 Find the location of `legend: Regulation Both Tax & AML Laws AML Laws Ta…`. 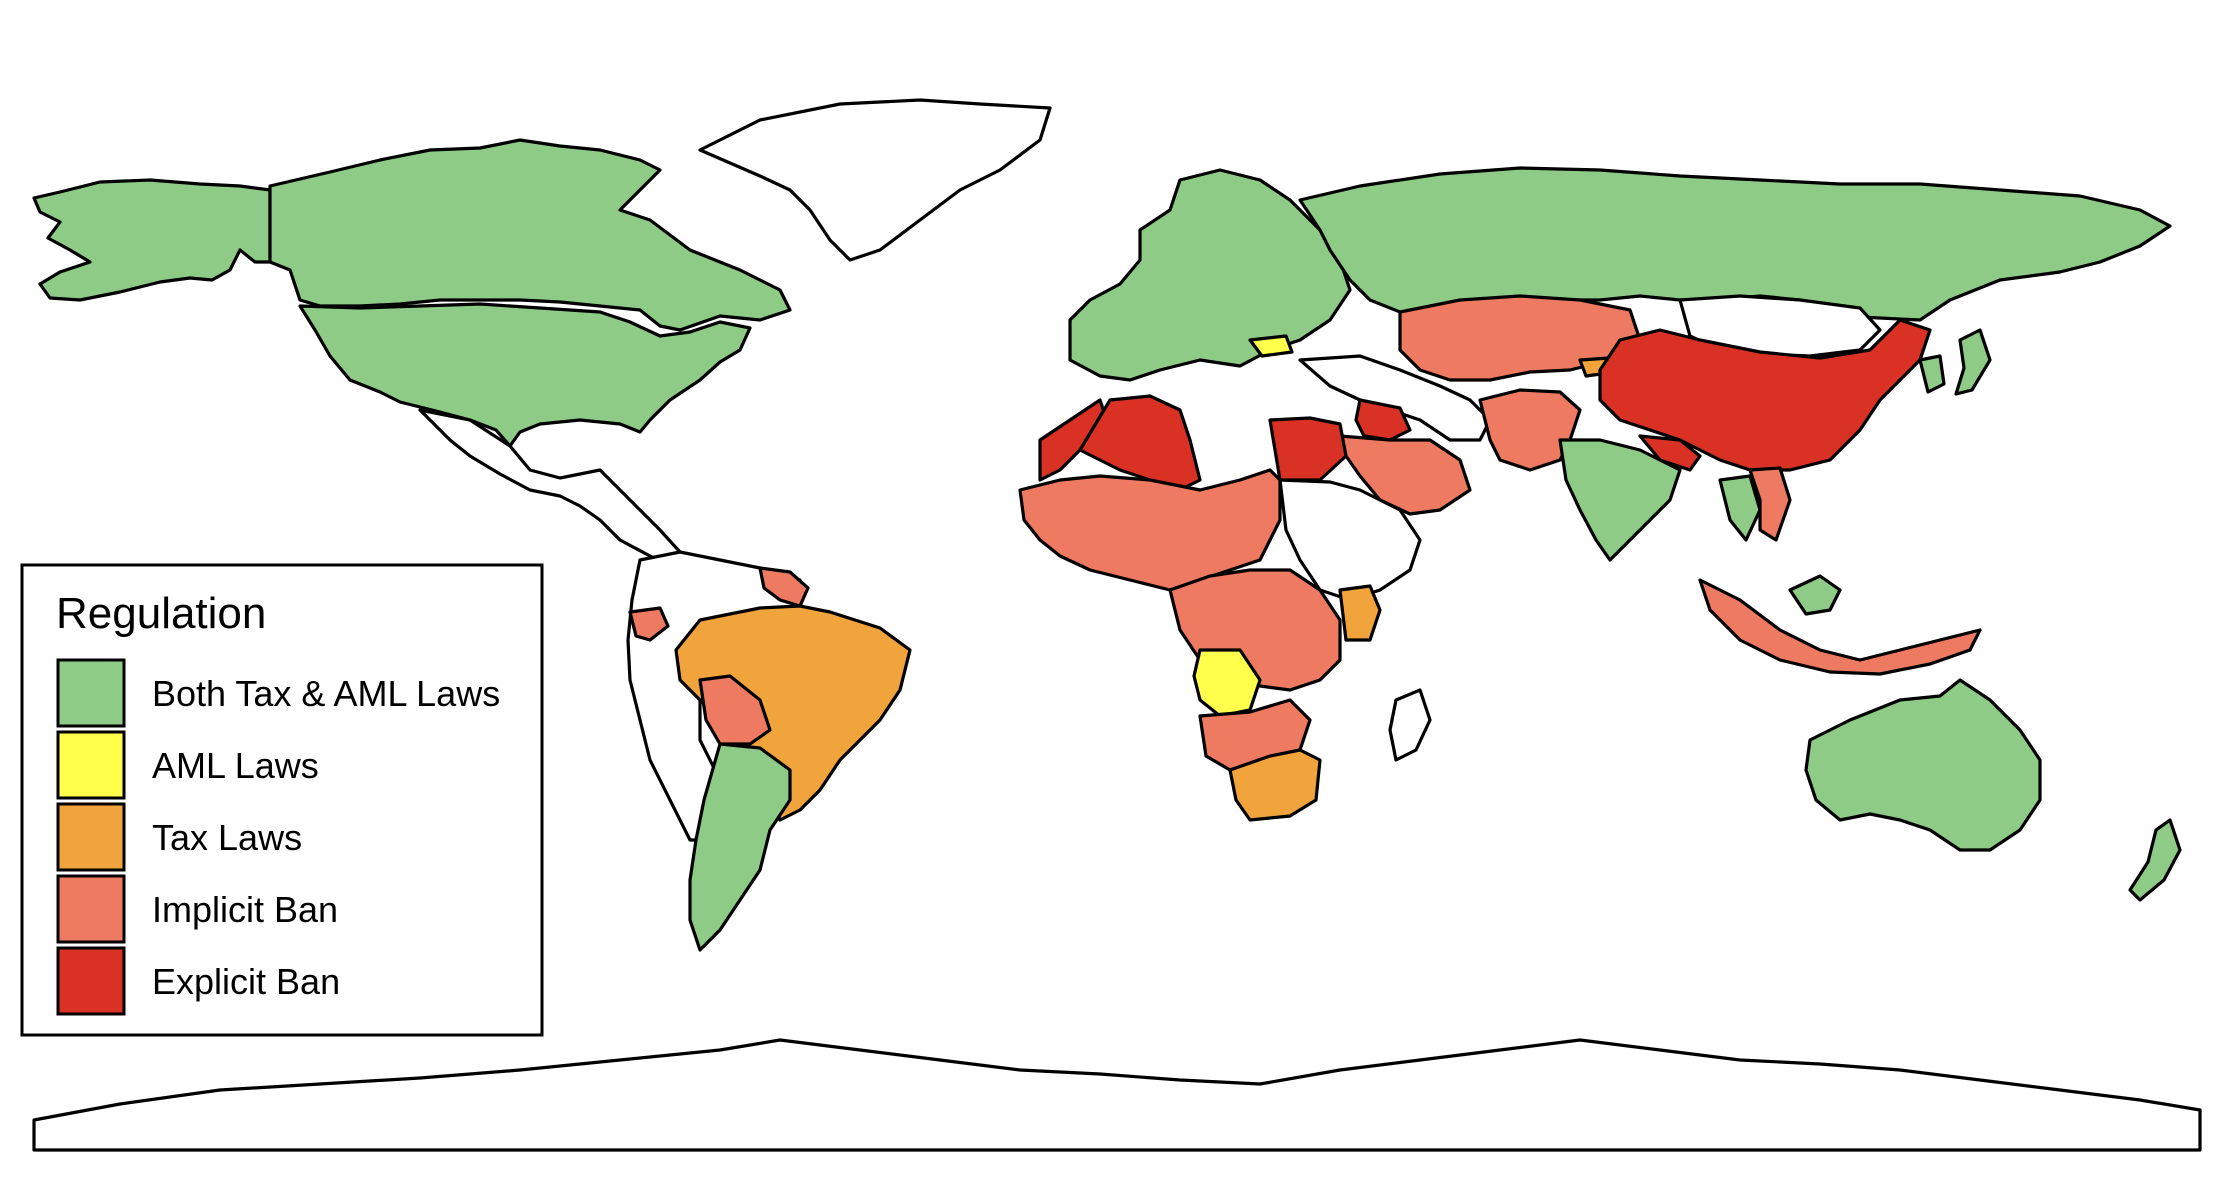

legend: Regulation Both Tax & AML Laws AML Laws Ta… is located at coordinates (282, 800).